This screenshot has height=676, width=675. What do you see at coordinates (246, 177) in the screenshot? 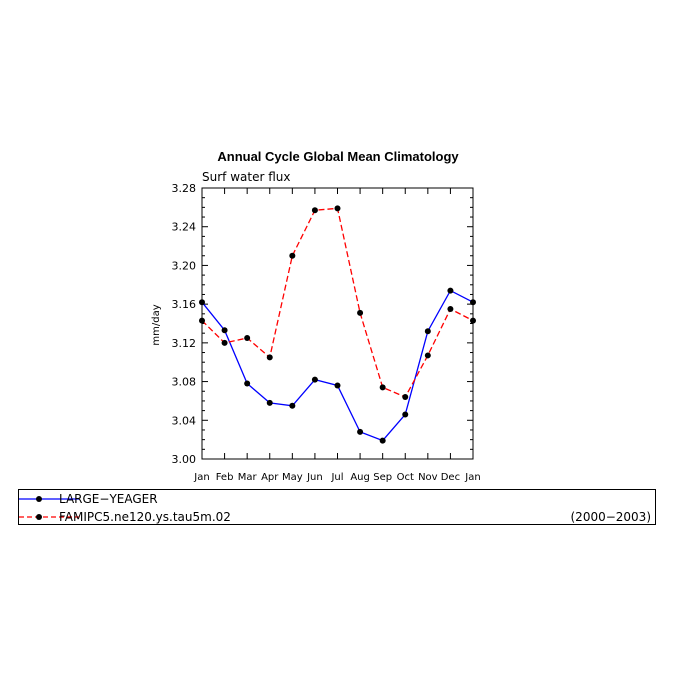
I see `chart-subtitle: Surf water flux` at bounding box center [246, 177].